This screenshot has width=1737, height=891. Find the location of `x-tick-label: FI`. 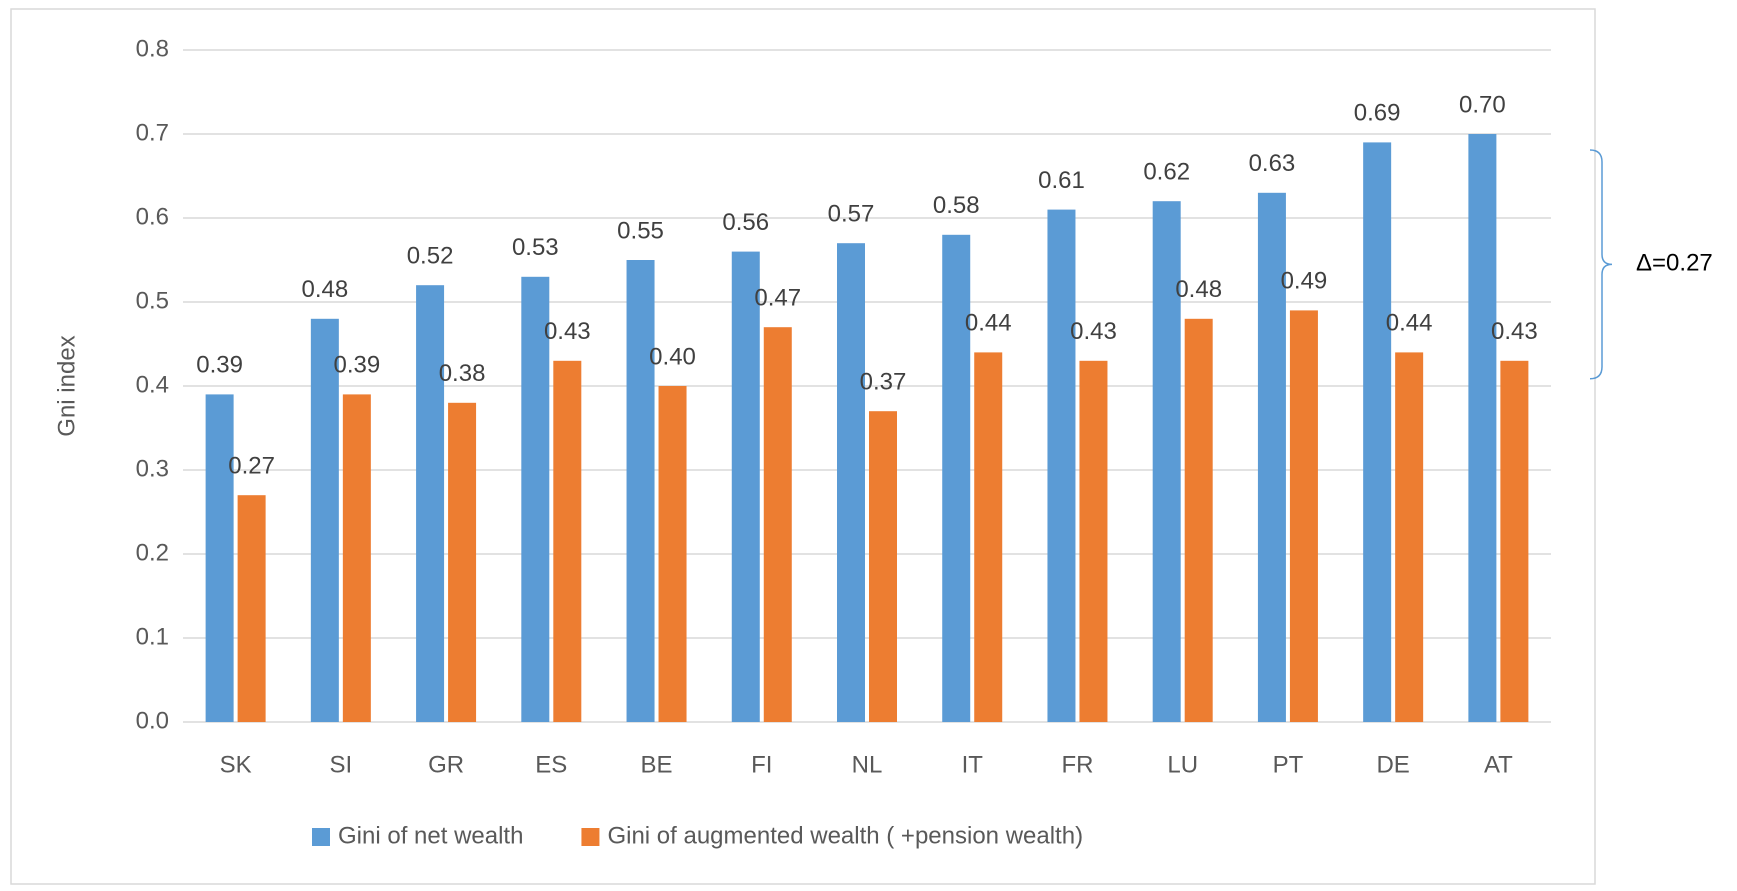

x-tick-label: FI is located at coordinates (761, 764).